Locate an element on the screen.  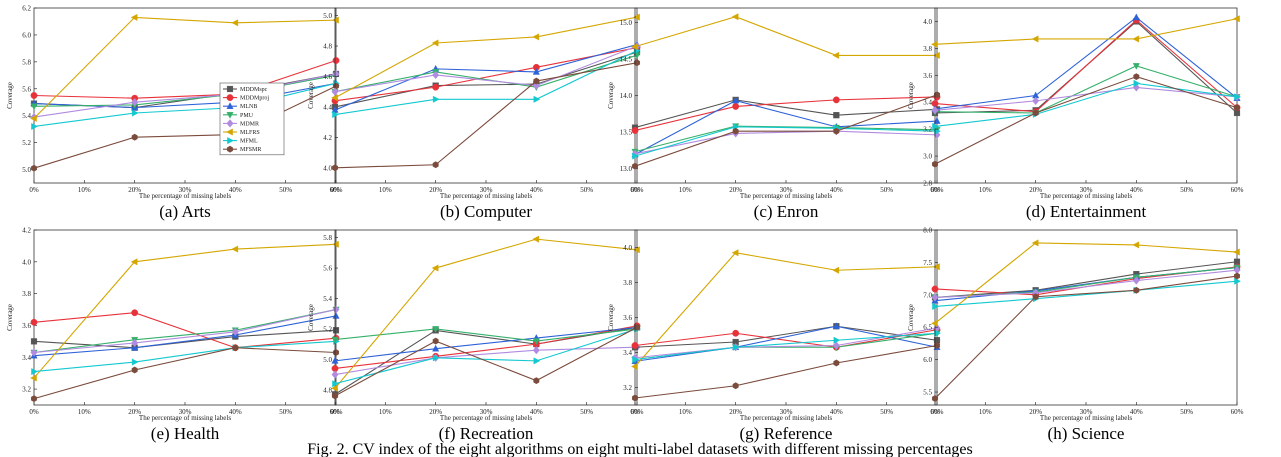
legend-swatch-marker is located at coordinates (230, 123).